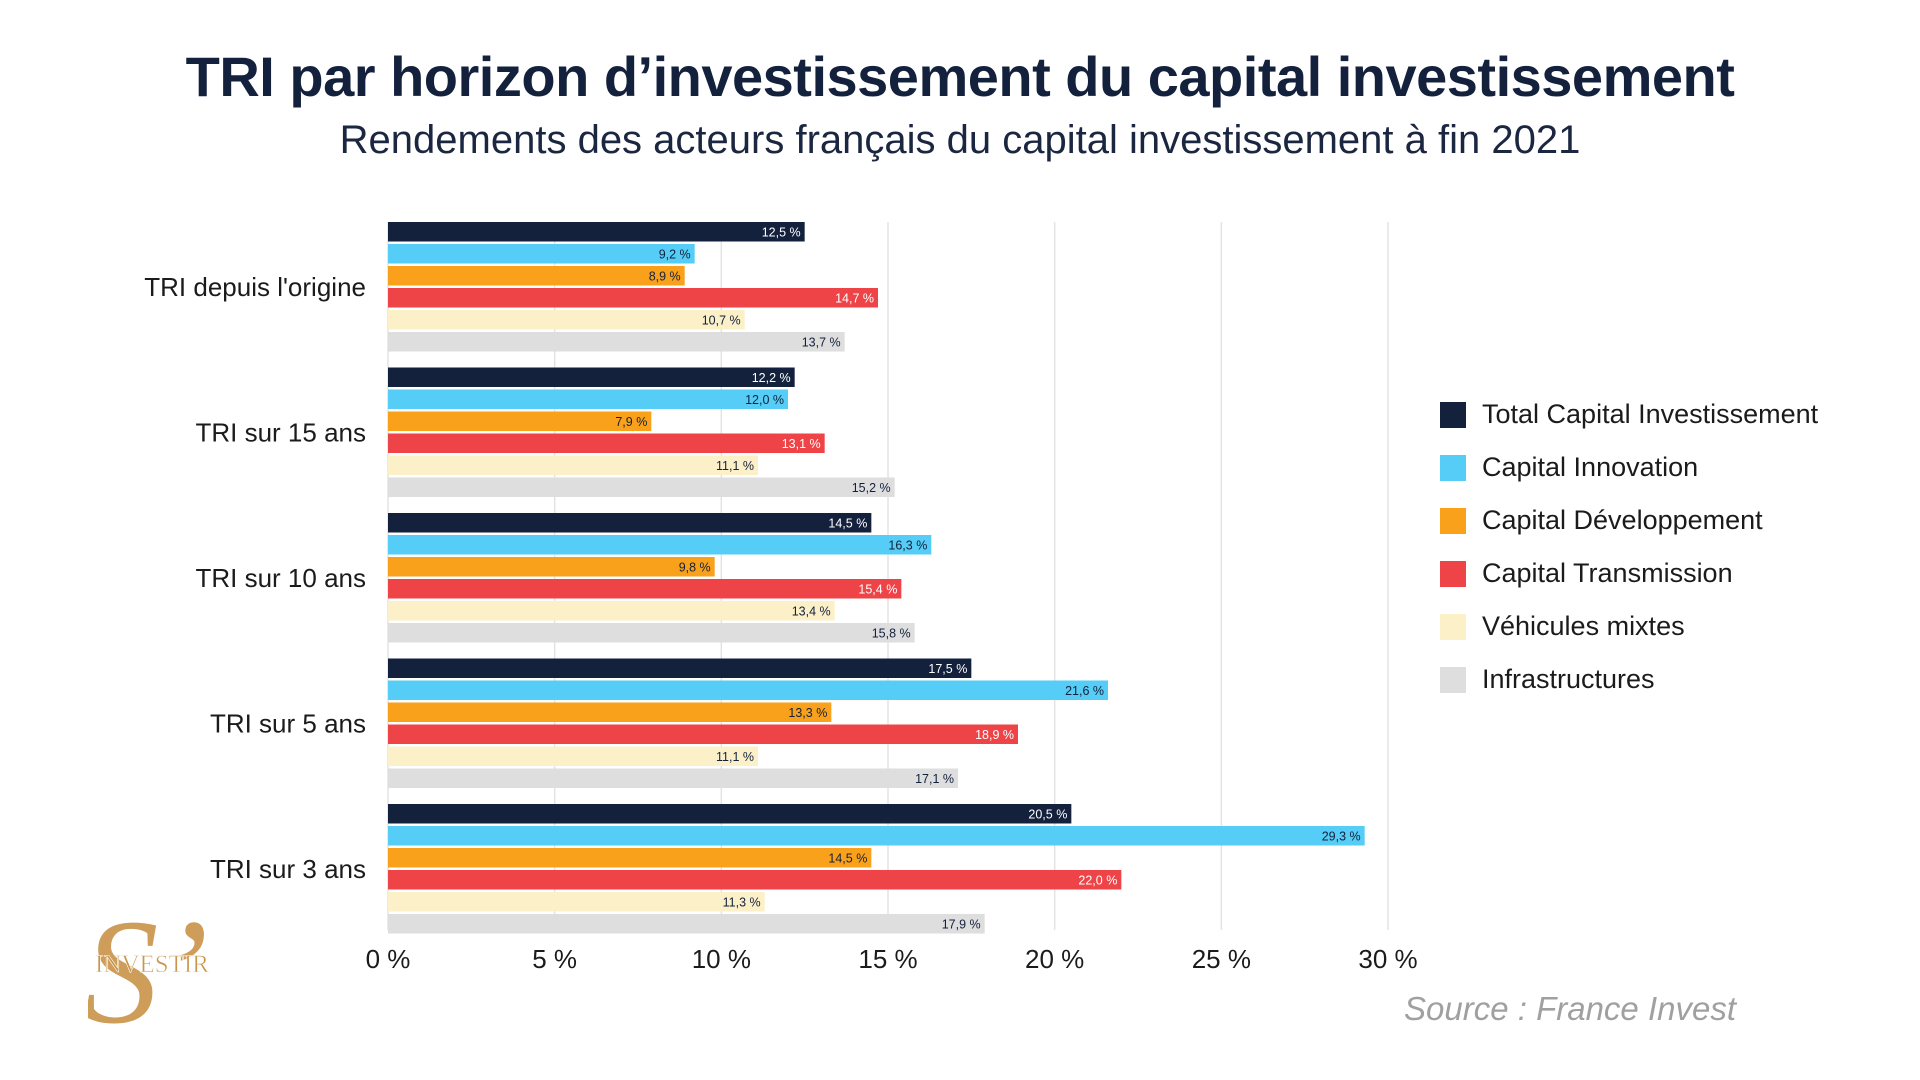  Describe the element at coordinates (388, 959) in the screenshot. I see `x-tick-label: 0 %` at that location.